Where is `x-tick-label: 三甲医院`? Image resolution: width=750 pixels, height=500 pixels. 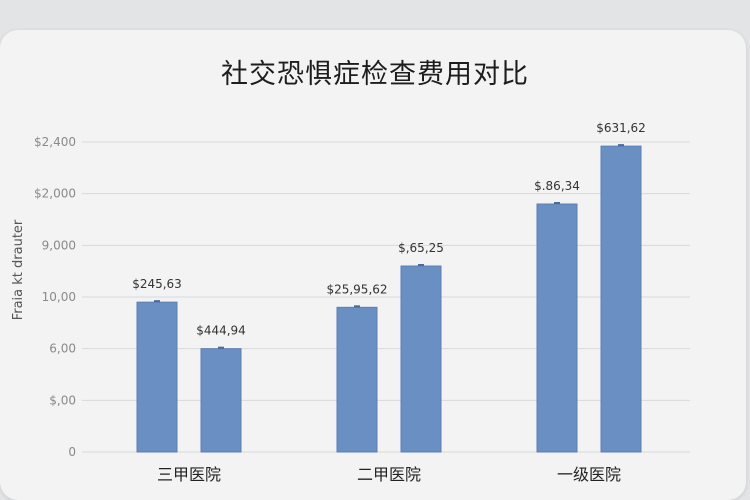 x-tick-label: 三甲医院 is located at coordinates (189, 474).